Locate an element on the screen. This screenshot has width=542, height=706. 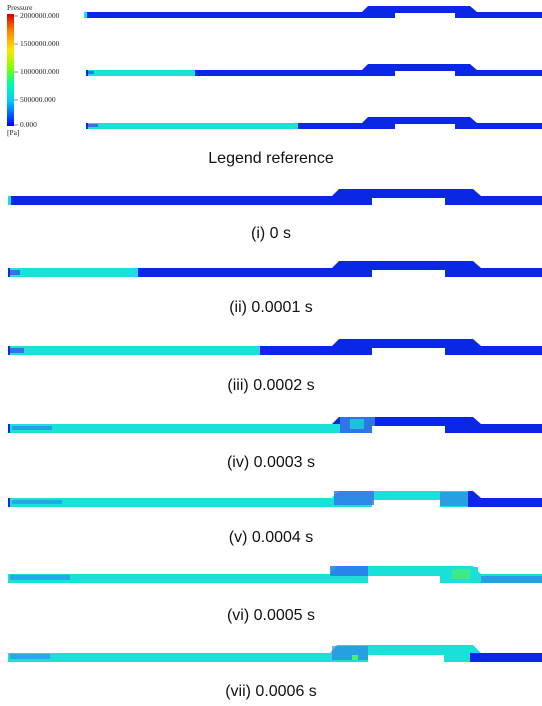
frame-iv-channel is located at coordinates (275, 425).